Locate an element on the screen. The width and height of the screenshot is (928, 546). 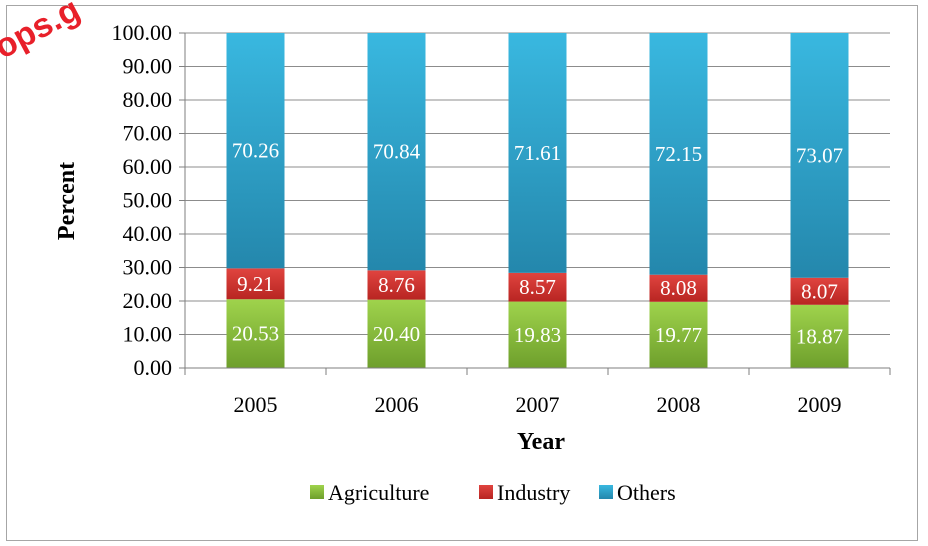
data-label: 8.57 is located at coordinates (537, 287).